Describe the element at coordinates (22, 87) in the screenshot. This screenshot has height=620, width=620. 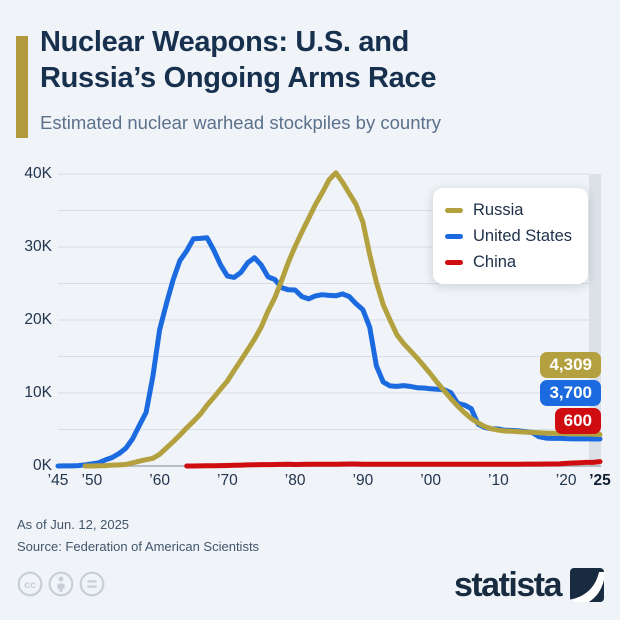
I see `title-accent-bar` at that location.